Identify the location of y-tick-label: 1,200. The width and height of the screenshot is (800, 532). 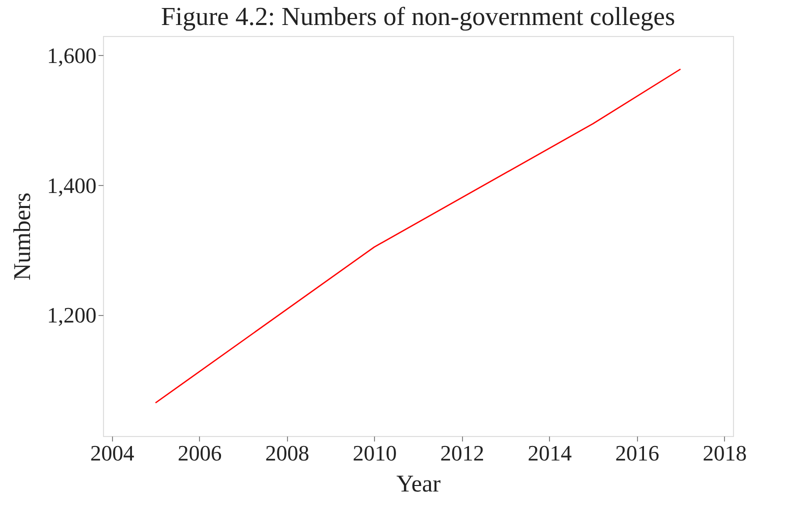
(71, 315).